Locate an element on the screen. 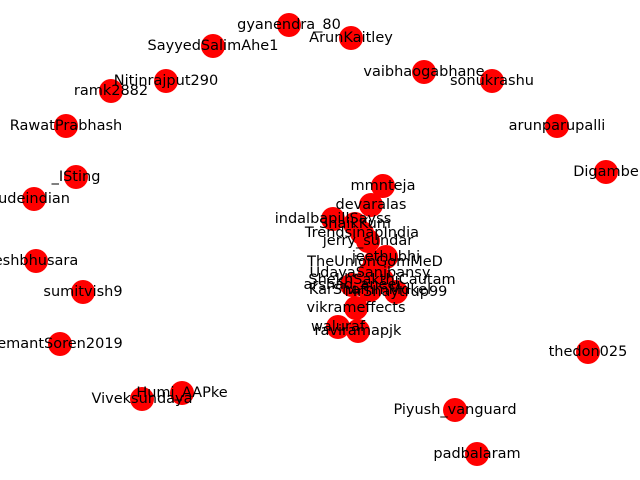 Image resolution: width=640 pixels, height=480 pixels. node-label-nitinrajput290: Nitinrajput290 is located at coordinates (166, 81).